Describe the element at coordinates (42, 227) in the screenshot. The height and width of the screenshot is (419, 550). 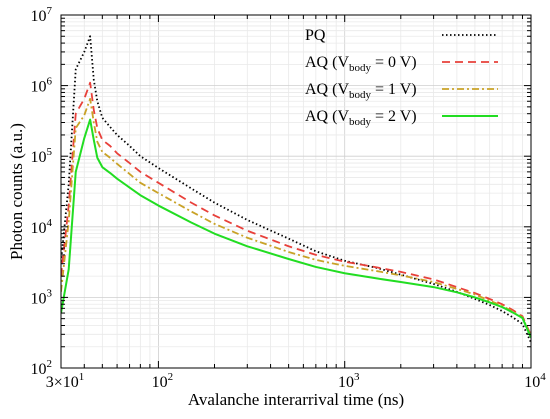
I see `y-tick-label: 10⁴` at that location.